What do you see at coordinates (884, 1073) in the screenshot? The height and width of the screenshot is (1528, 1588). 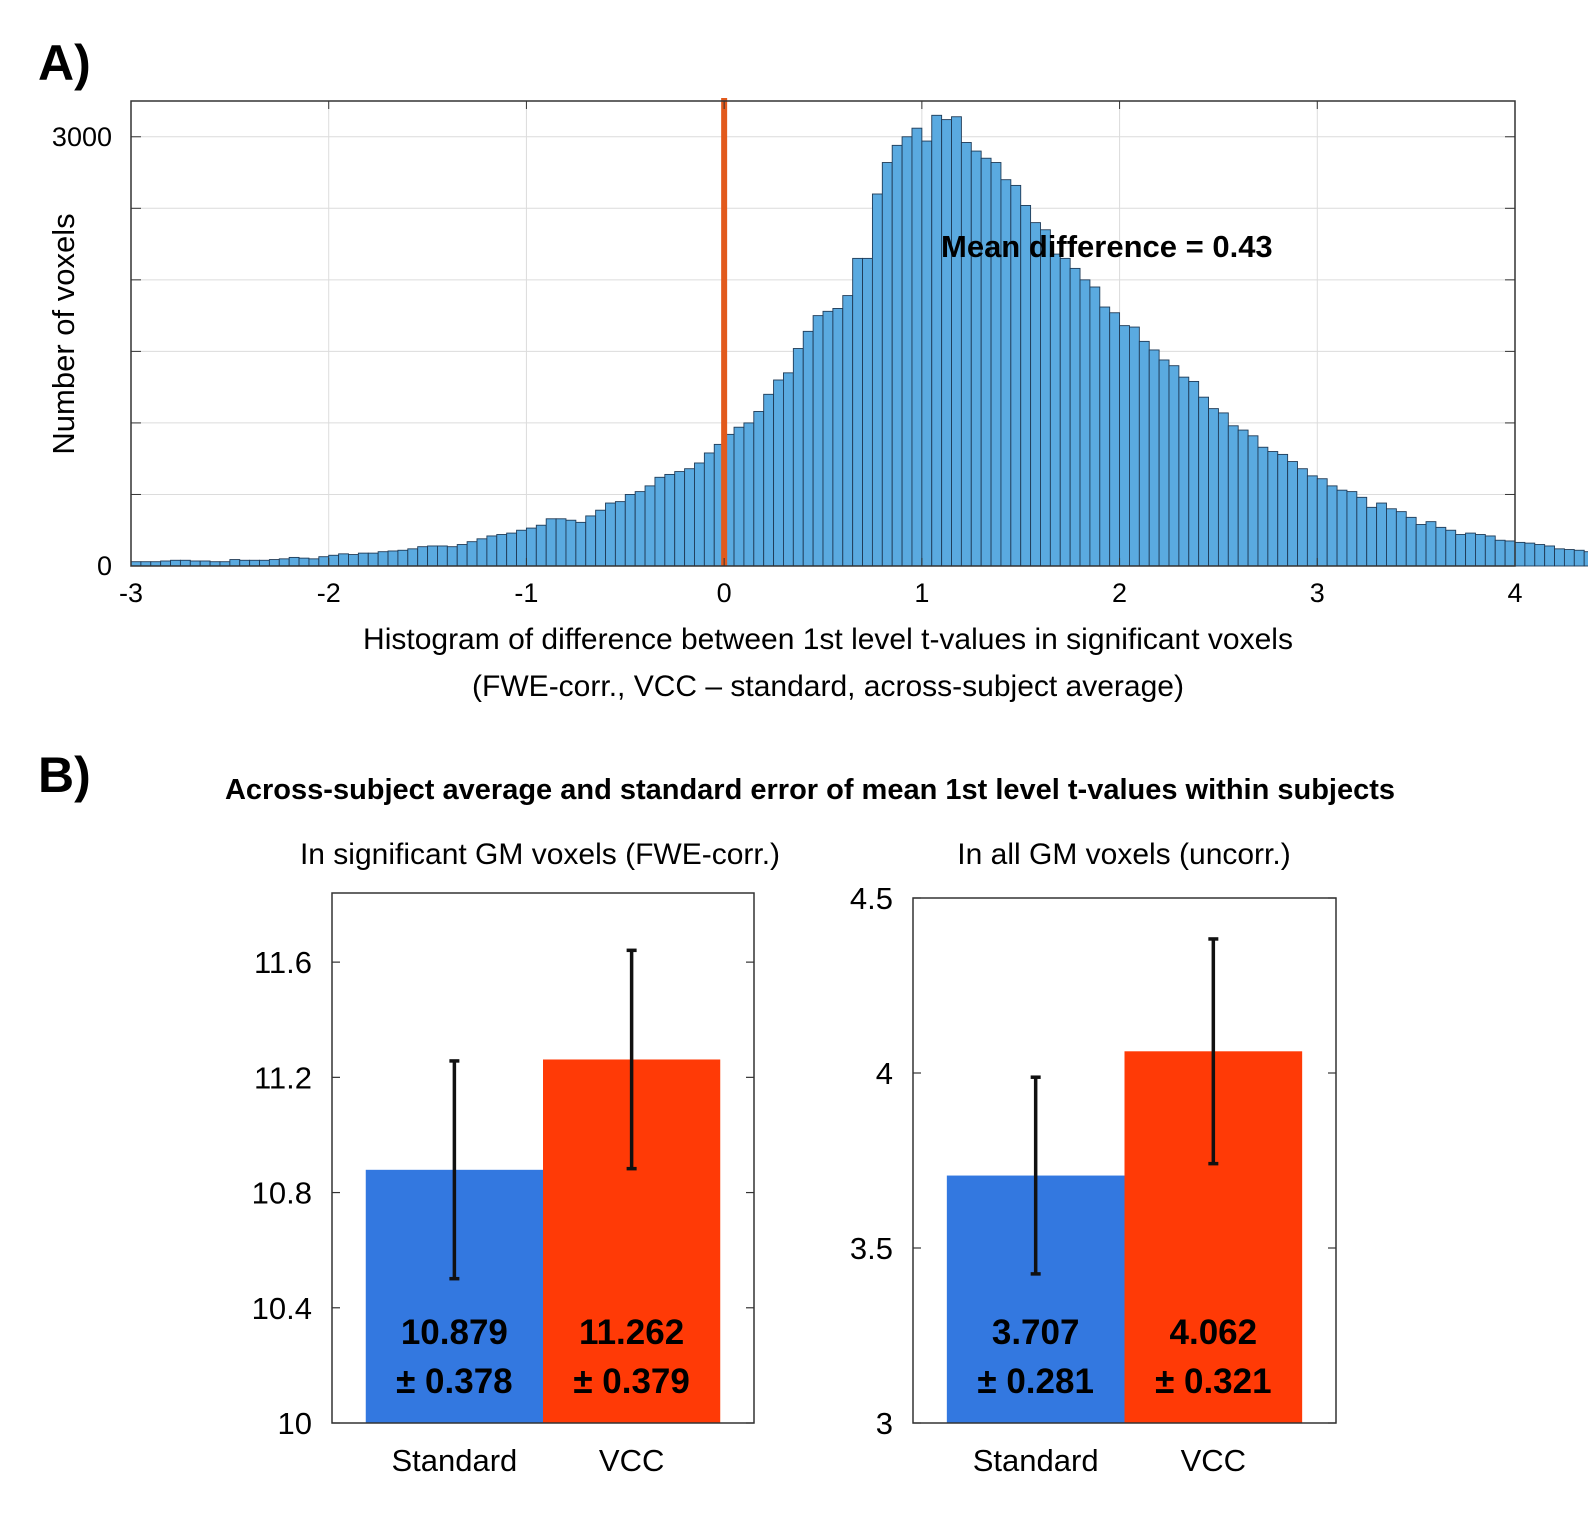 I see `right-chart-y-tick-label: 4` at bounding box center [884, 1073].